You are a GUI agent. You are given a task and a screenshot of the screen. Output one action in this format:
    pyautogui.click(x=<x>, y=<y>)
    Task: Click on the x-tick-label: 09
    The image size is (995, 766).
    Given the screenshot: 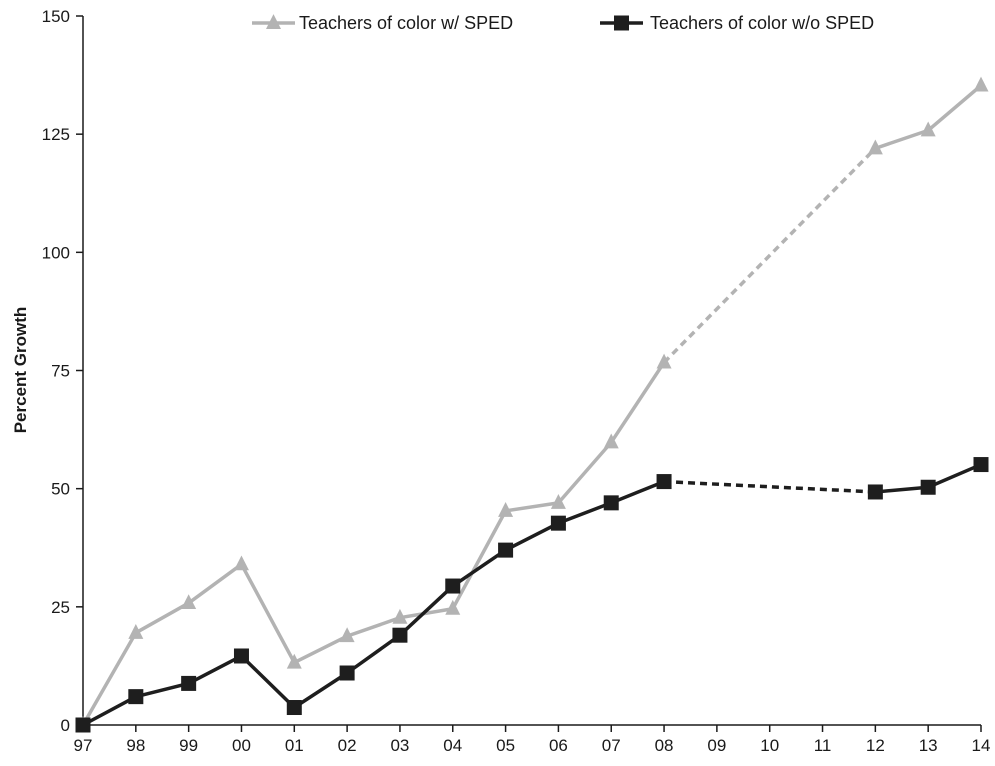 What is the action you would take?
    pyautogui.click(x=716, y=745)
    